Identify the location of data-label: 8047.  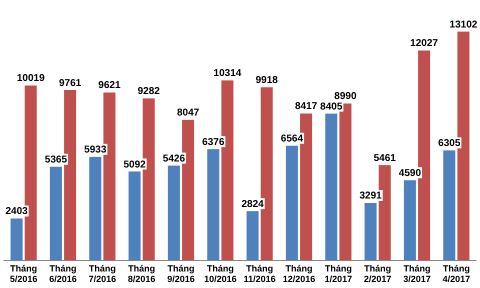
(188, 113).